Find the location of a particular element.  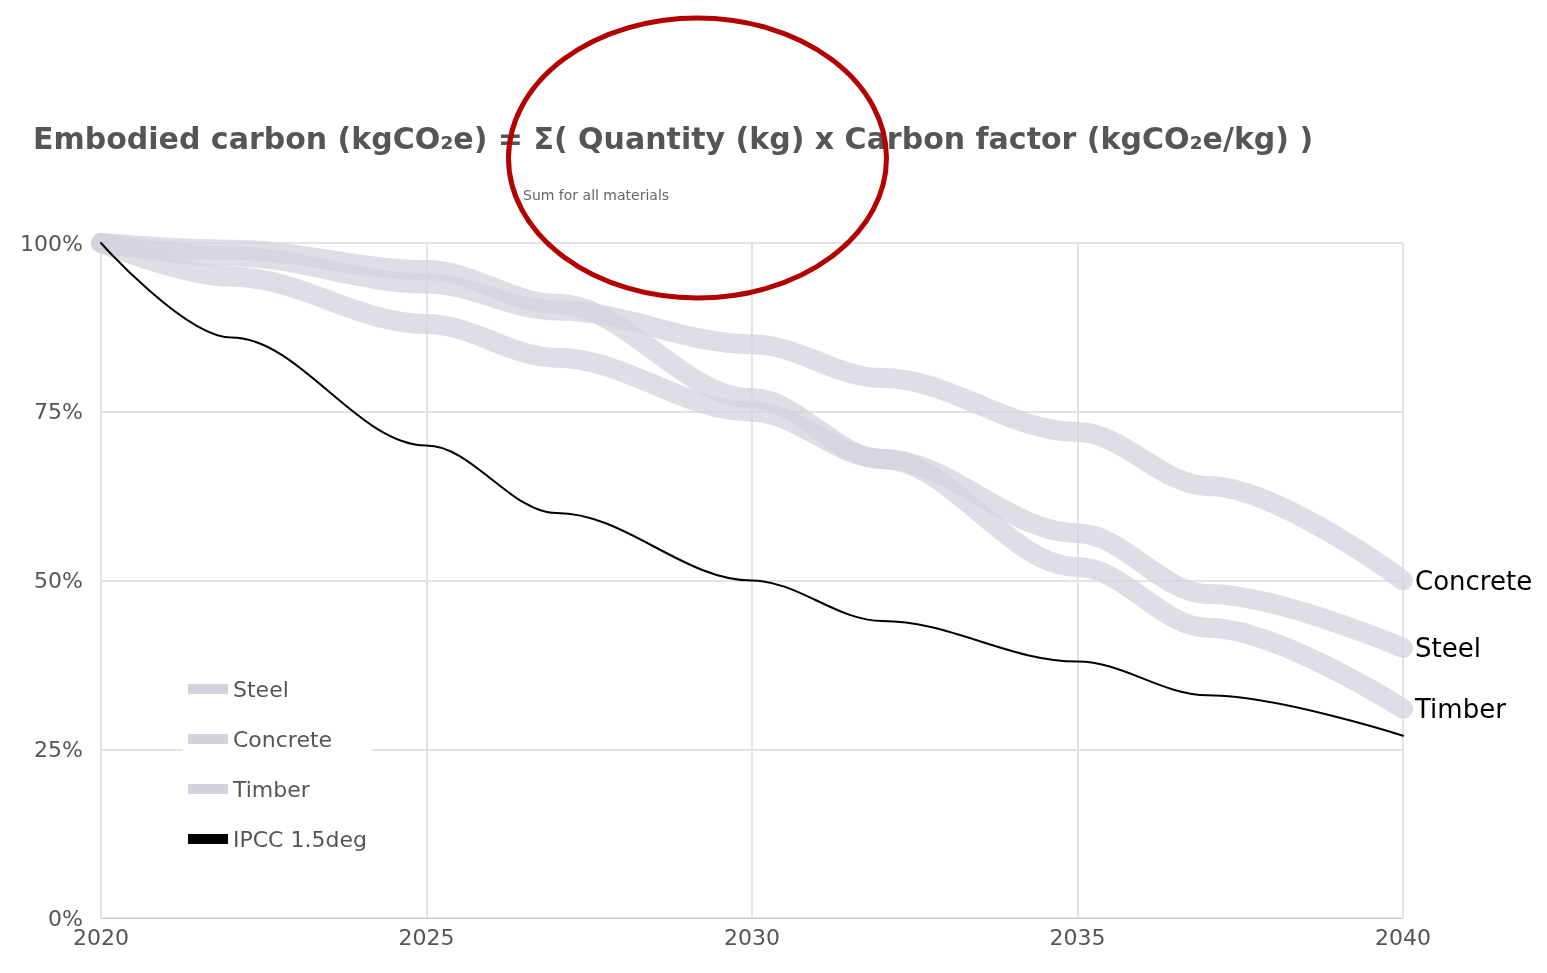

x-tick-label: 2025 is located at coordinates (426, 937).